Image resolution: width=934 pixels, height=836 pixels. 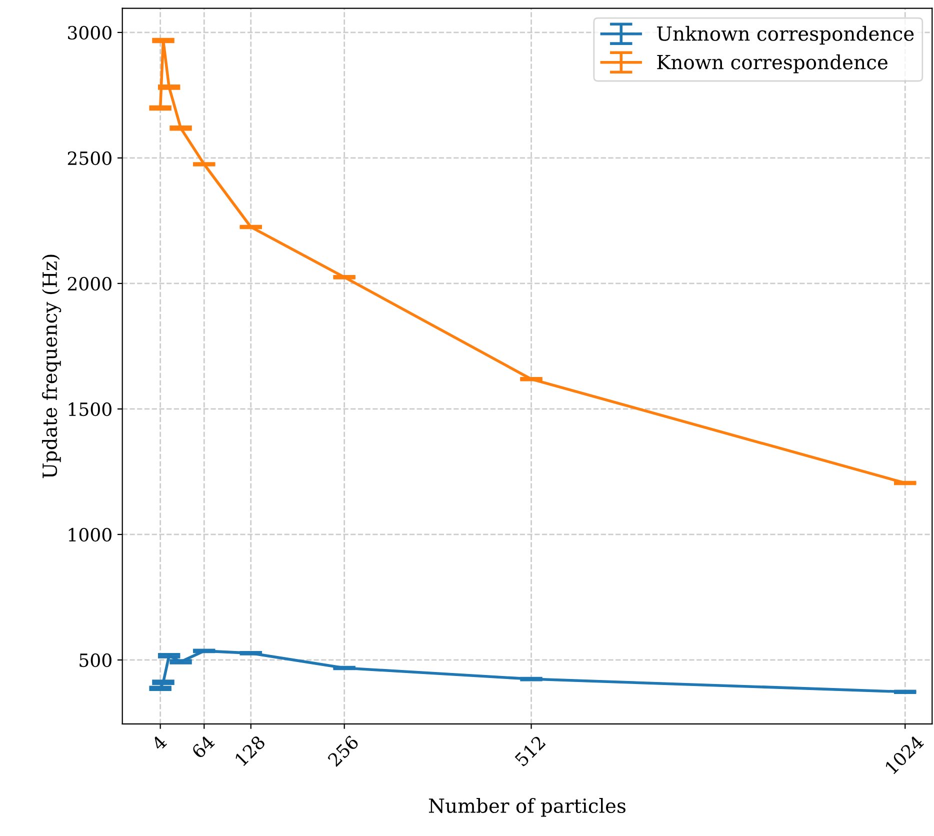 I want to click on x-tick-label: 64, so click(x=203, y=746).